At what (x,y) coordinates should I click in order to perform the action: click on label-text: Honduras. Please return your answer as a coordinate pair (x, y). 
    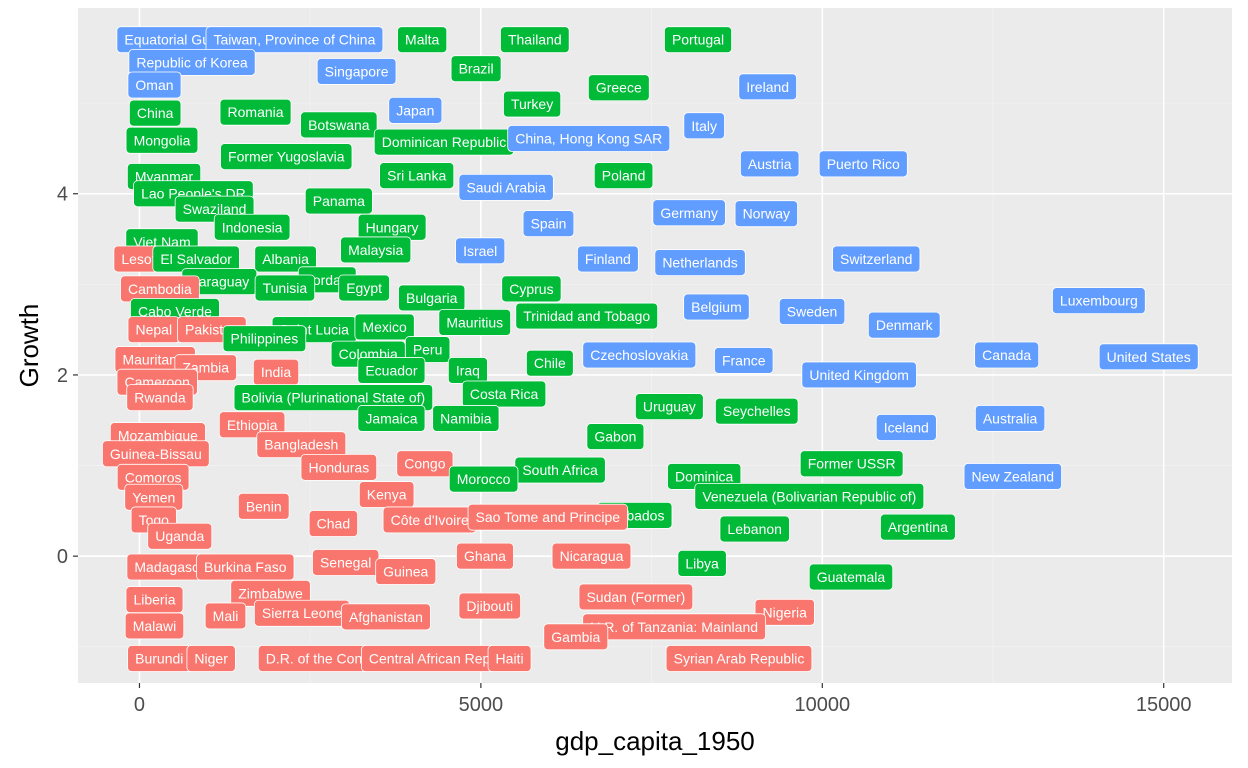
    Looking at the image, I should click on (338, 467).